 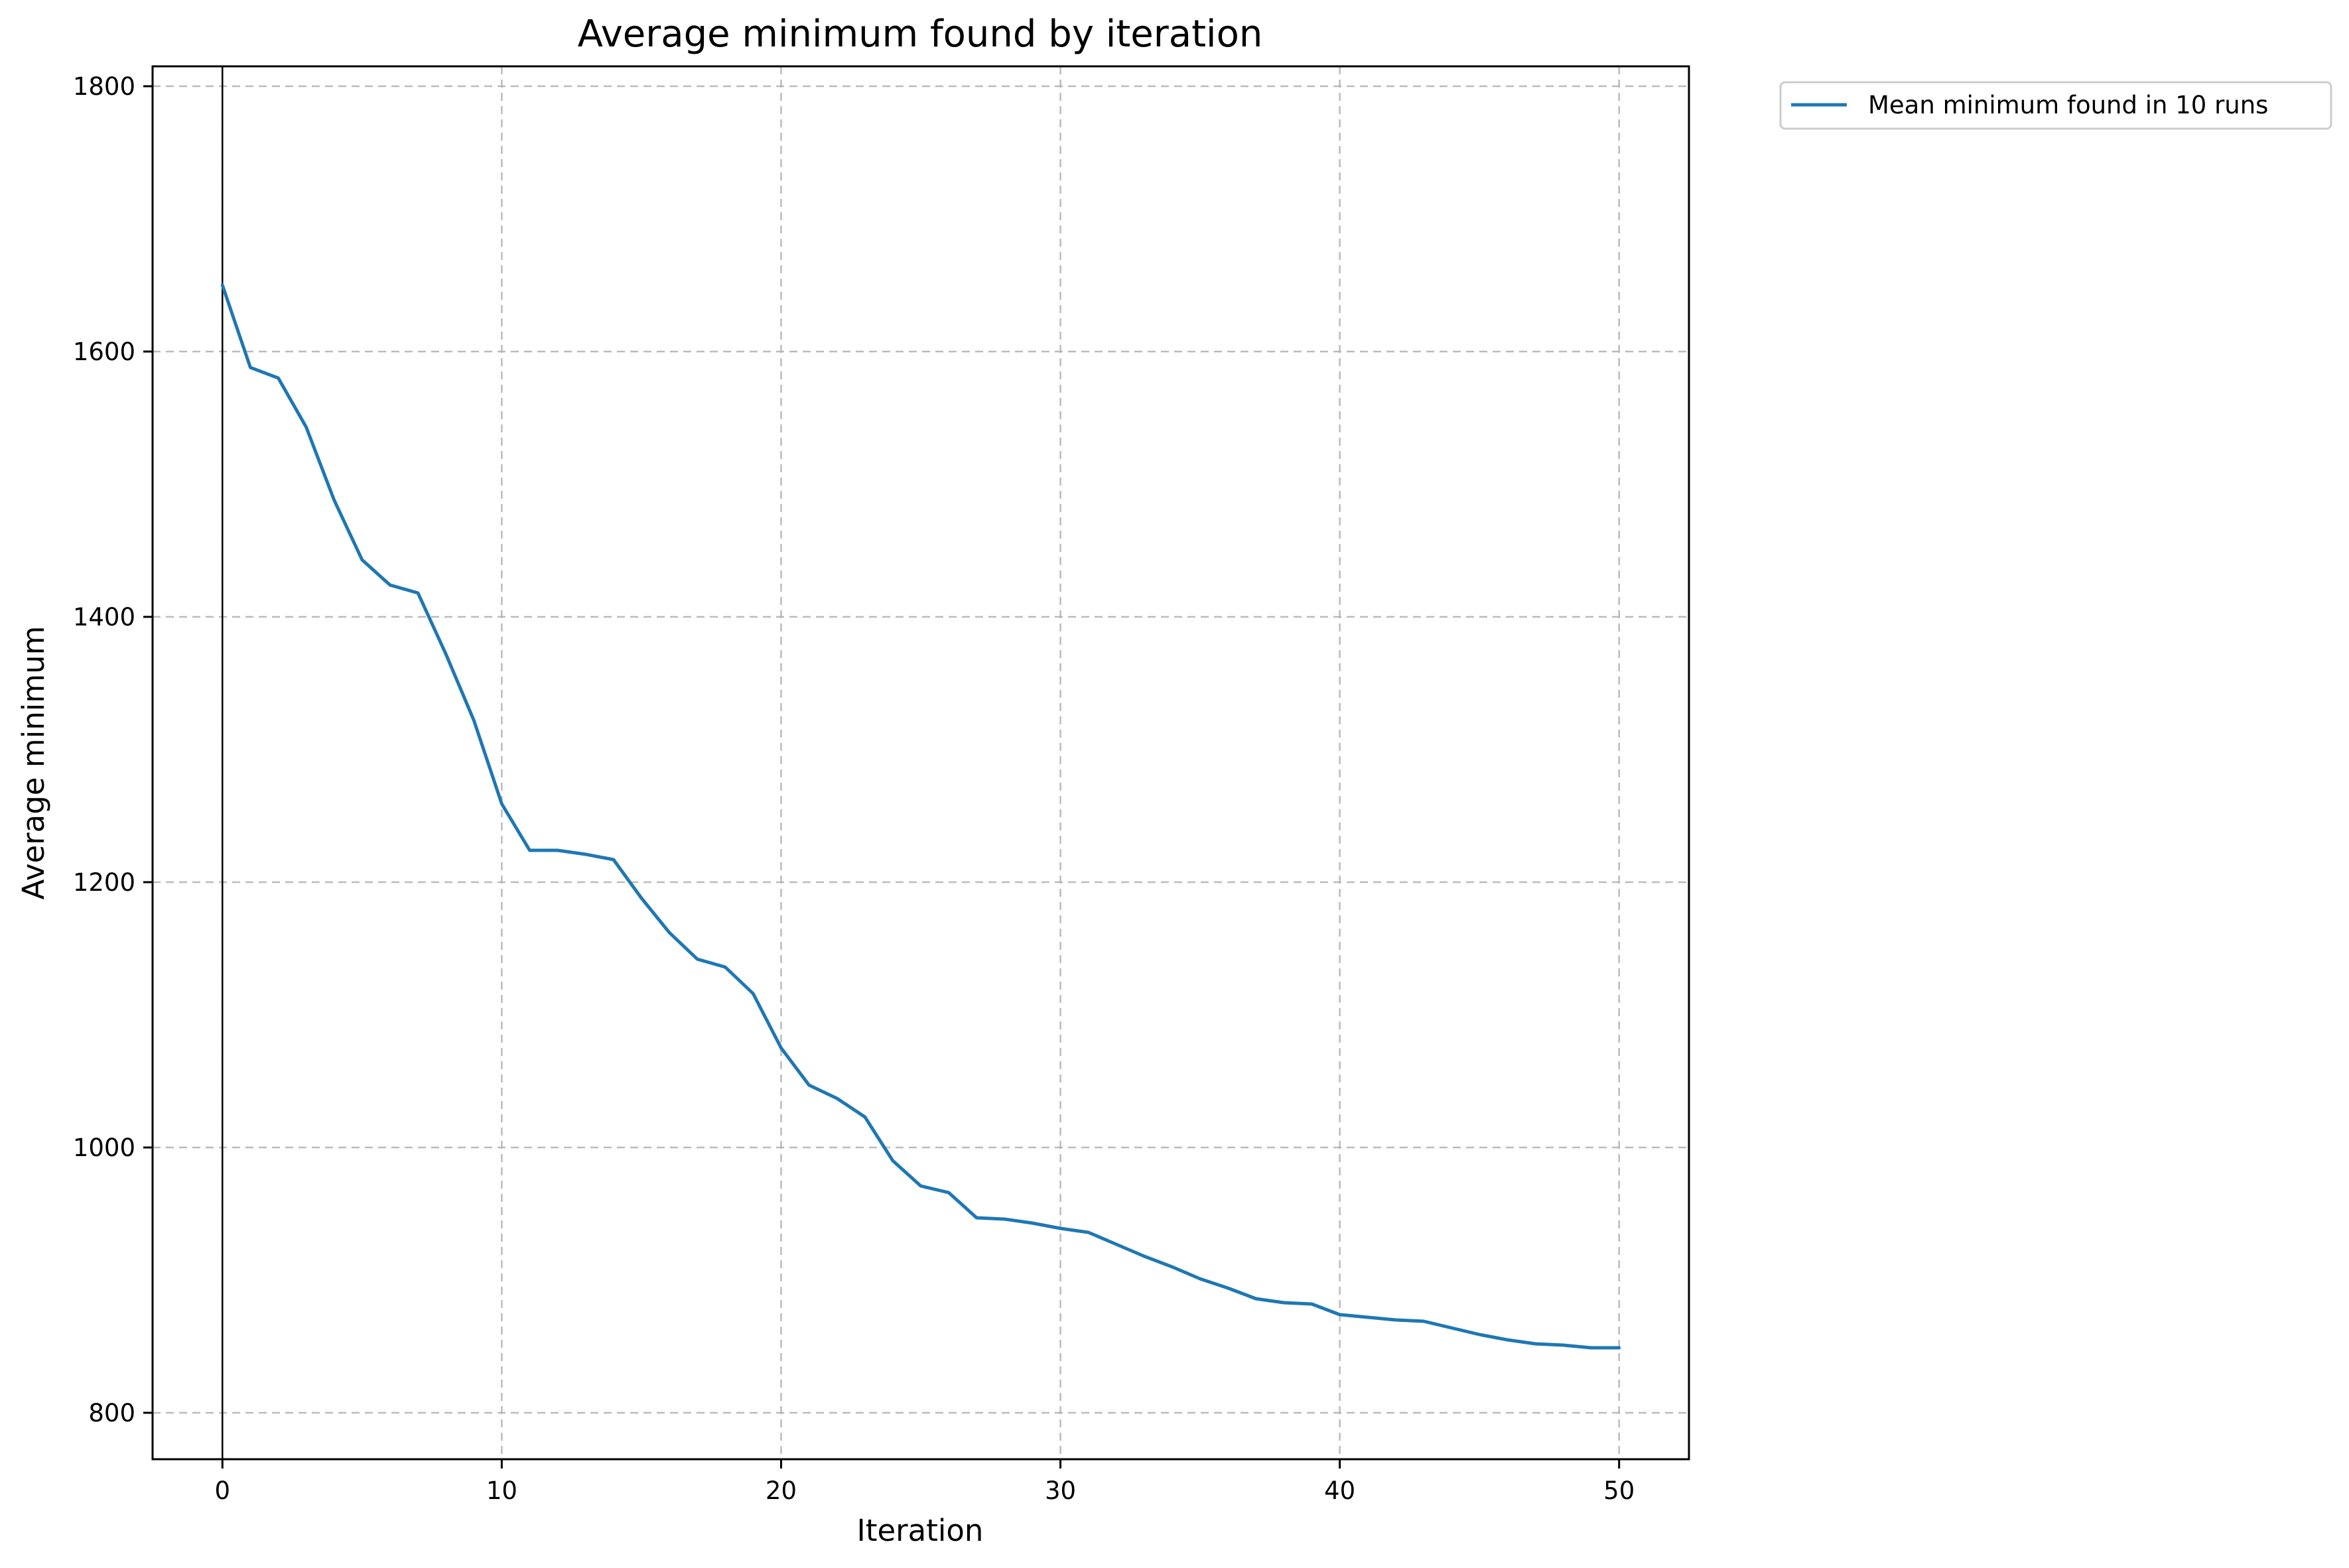 What do you see at coordinates (104, 352) in the screenshot?
I see `y-tick-label: 1600` at bounding box center [104, 352].